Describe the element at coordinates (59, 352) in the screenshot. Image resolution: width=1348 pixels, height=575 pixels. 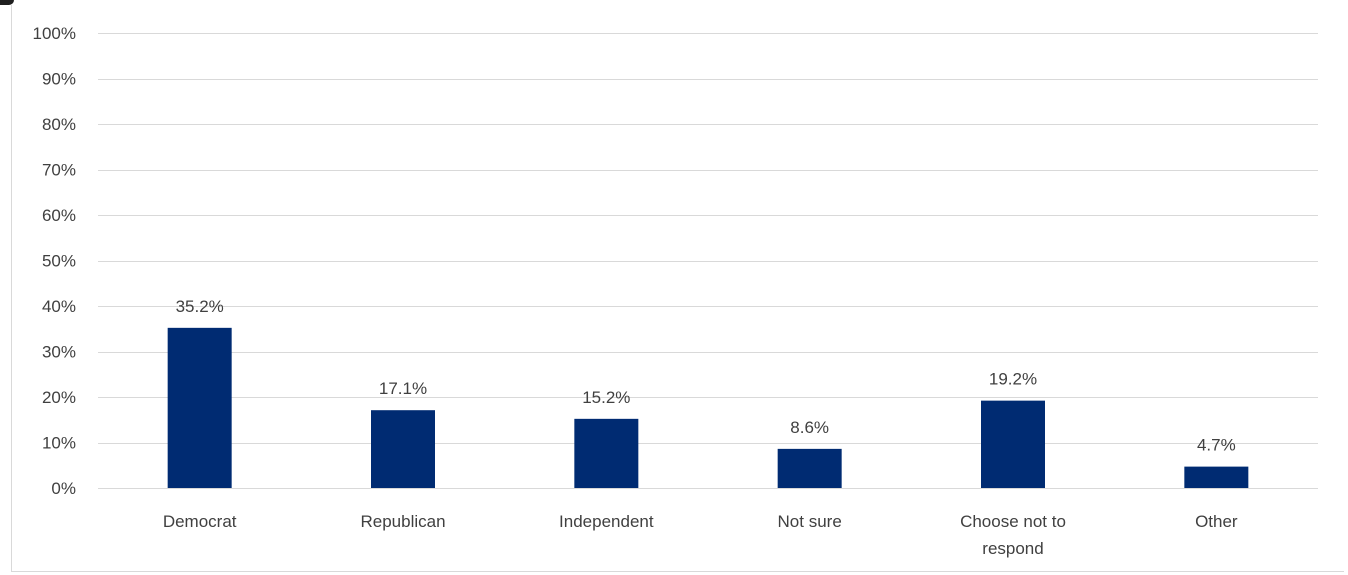
I see `y-tick-label: 30%` at that location.